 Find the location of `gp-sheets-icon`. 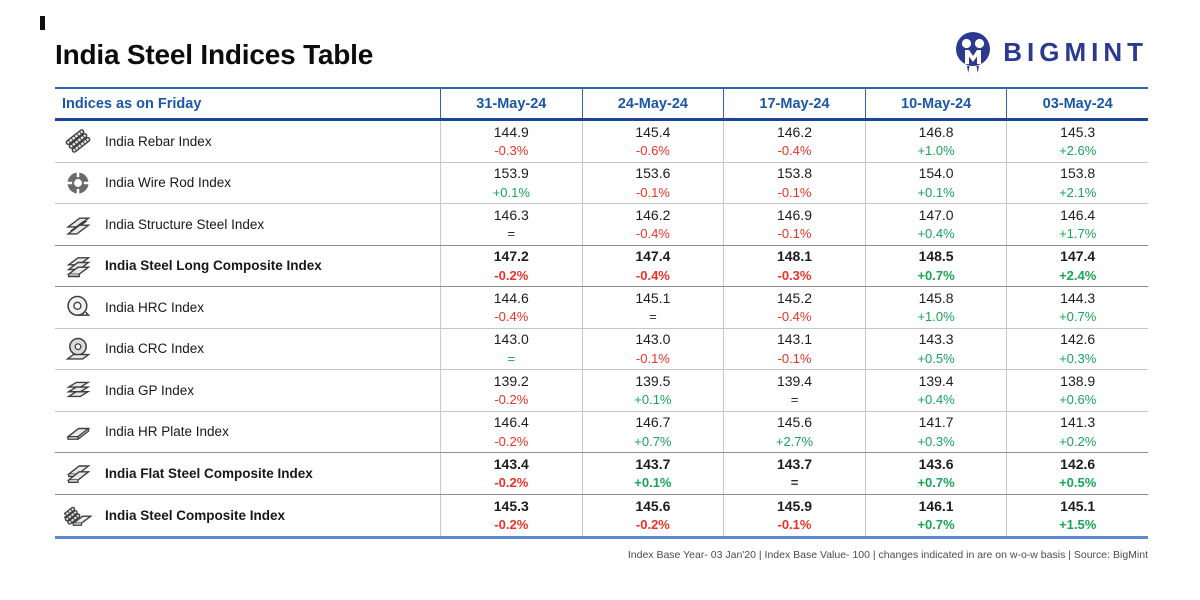

gp-sheets-icon is located at coordinates (78, 390).